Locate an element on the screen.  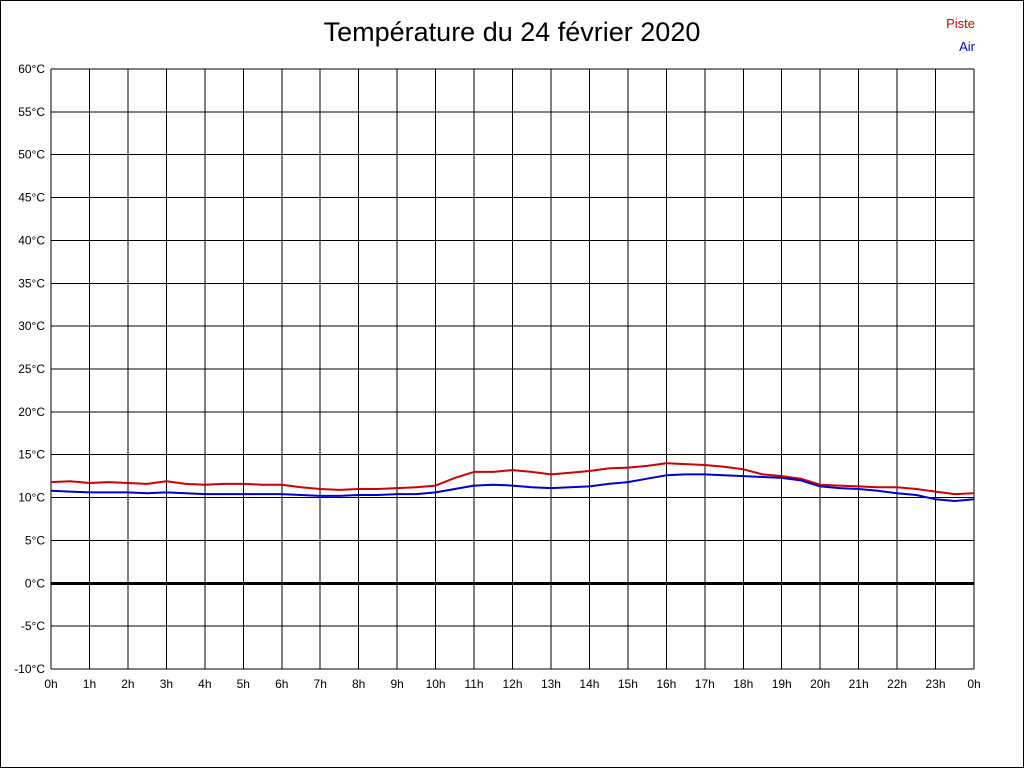
y-tick-label: 5°C is located at coordinates (35, 540).